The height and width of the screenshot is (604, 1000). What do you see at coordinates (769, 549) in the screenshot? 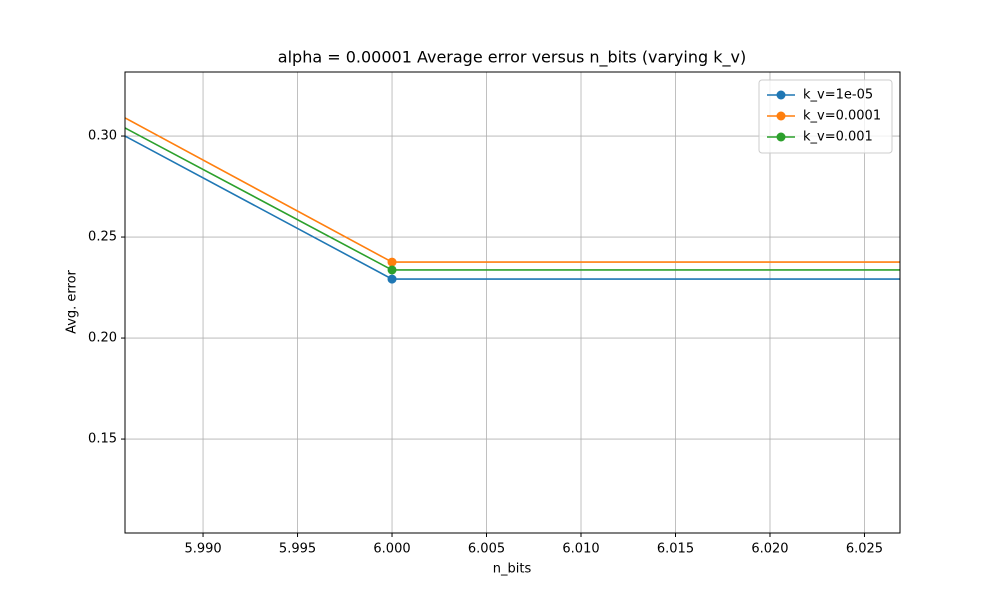
I see `x-tick-label: 6.020` at bounding box center [769, 549].